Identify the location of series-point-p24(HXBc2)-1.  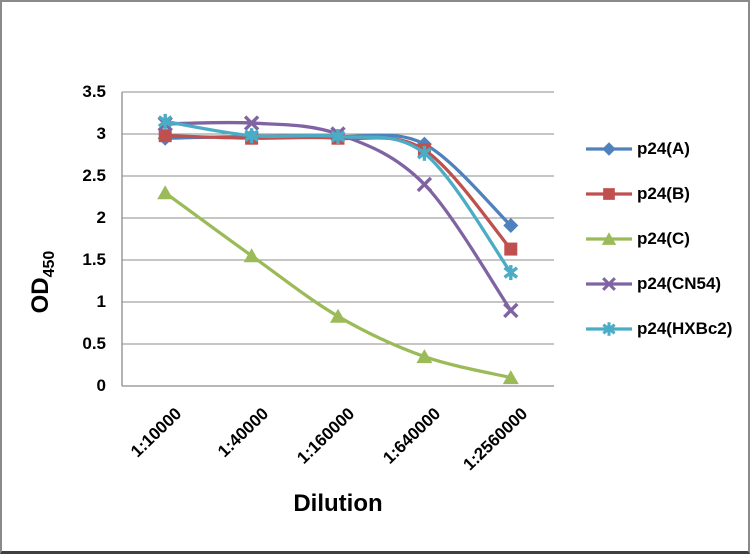
(251, 136).